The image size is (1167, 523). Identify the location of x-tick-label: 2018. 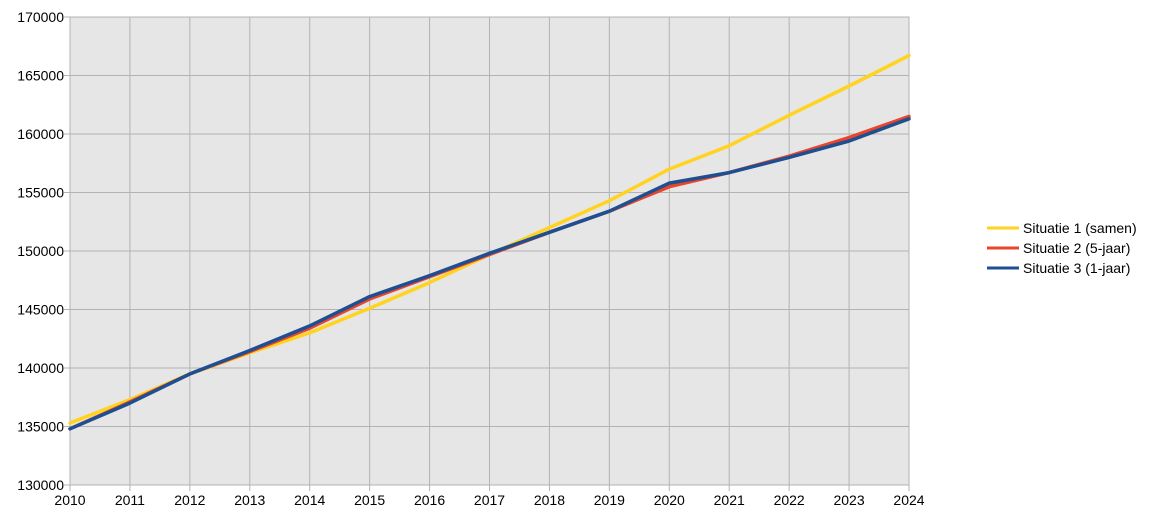
(549, 500).